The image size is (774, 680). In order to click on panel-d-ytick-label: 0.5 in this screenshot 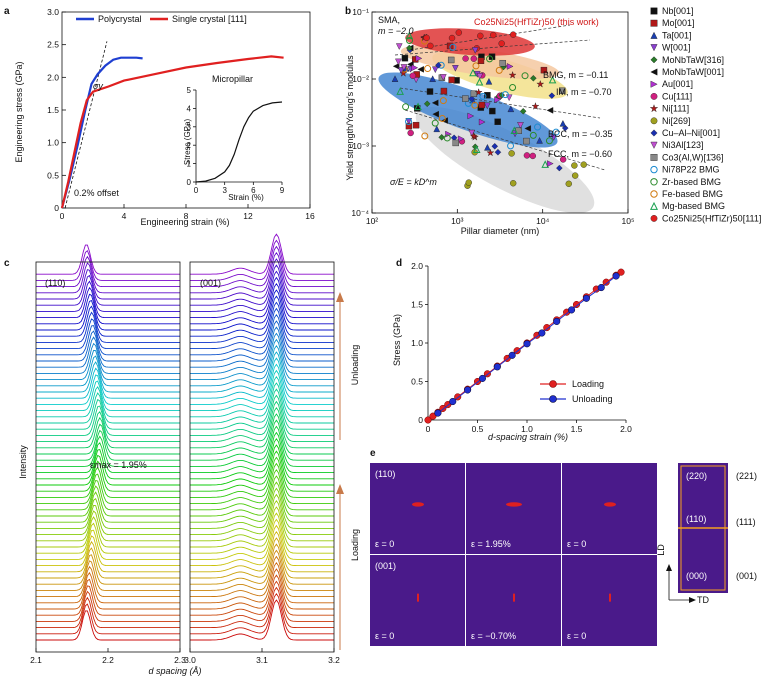, I will do `click(417, 382)`.